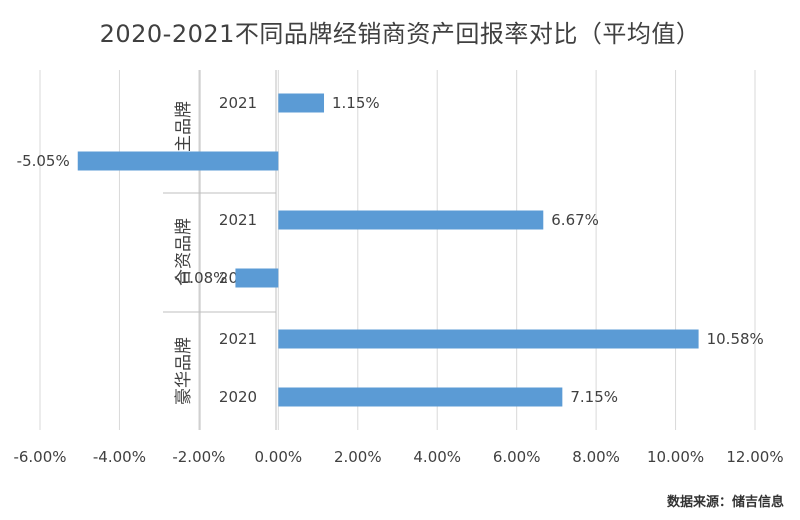  Describe the element at coordinates (575, 220) in the screenshot. I see `data-label: 6.67%` at that location.